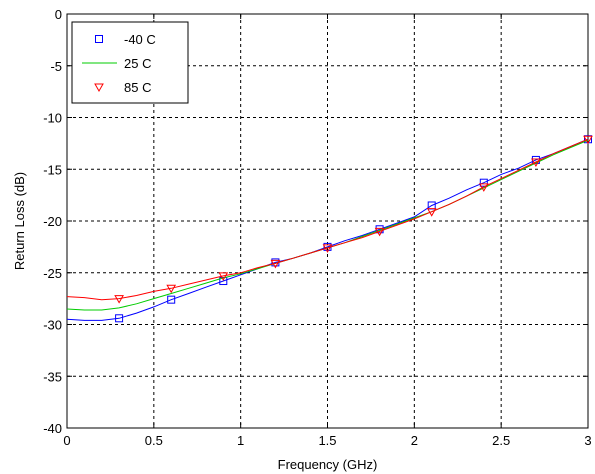 The width and height of the screenshot is (595, 474). Describe the element at coordinates (140, 39) in the screenshot. I see `legend-label: -40 C` at that location.